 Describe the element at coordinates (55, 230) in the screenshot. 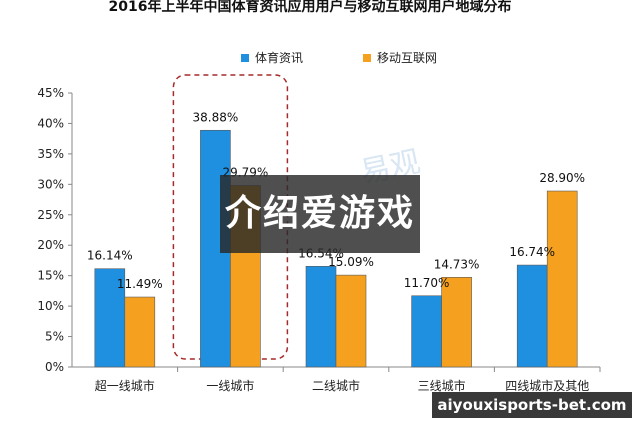

I see `y-axis: 0% 5% 10% 15% 20% 25% 30% 35% 40% 45%` at that location.